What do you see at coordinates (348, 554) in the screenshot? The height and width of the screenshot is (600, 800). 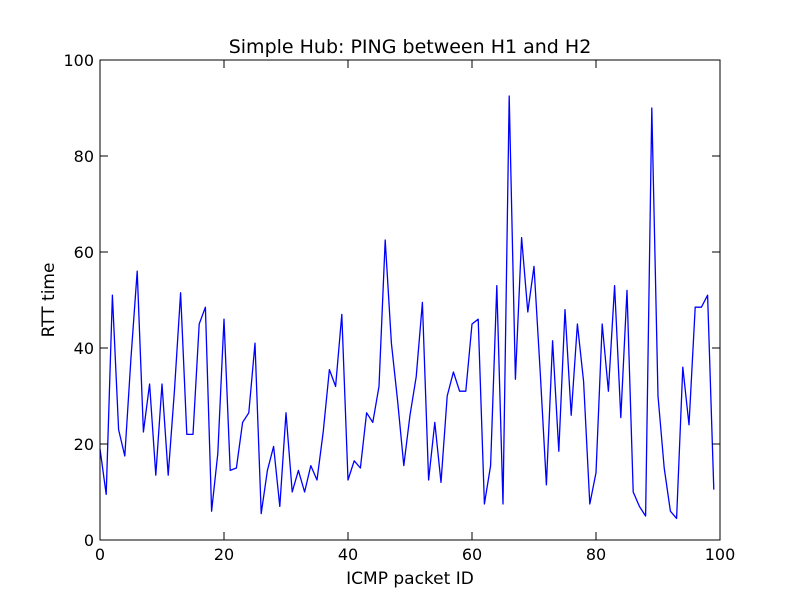 I see `x-tick-label: 40` at bounding box center [348, 554].